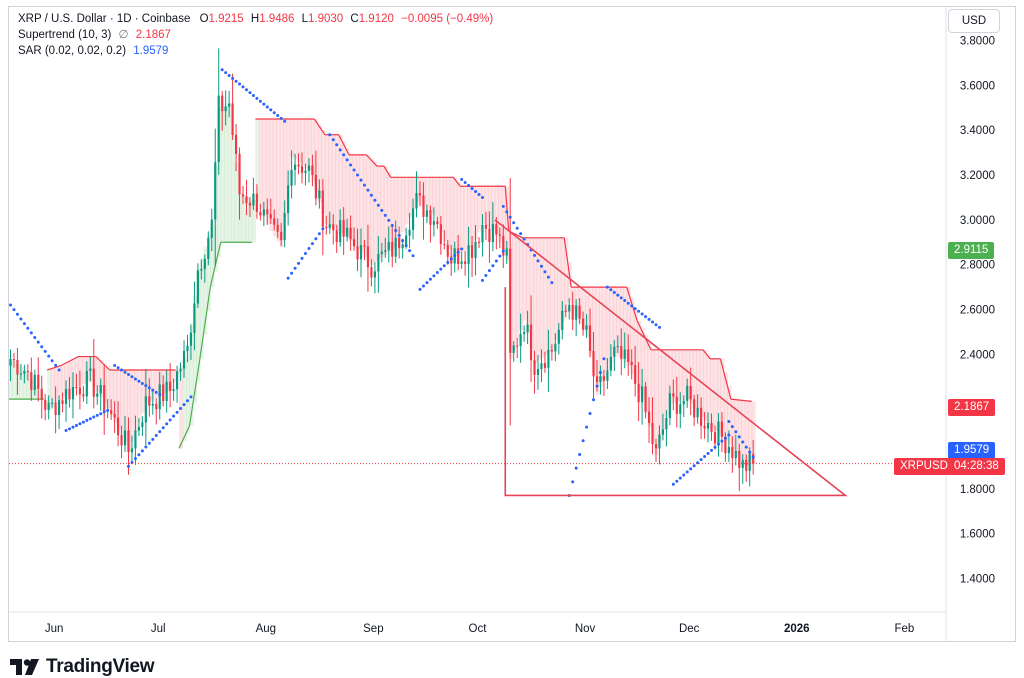  What do you see at coordinates (94, 35) in the screenshot?
I see `legend-supertrend-row: Supertrend (10, 3) ∅ 2.1867` at bounding box center [94, 35].